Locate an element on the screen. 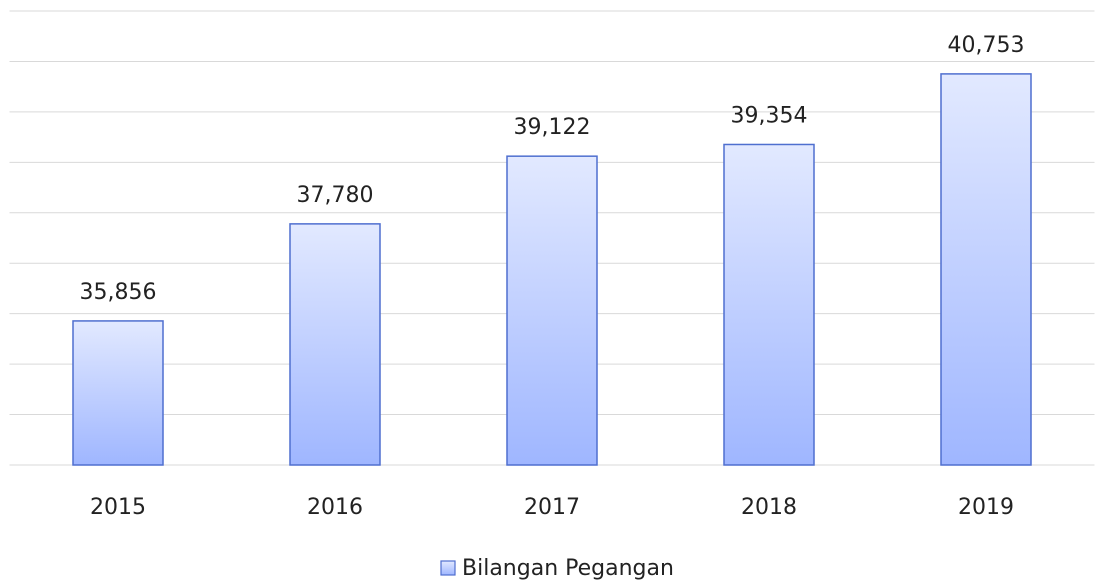 The height and width of the screenshot is (584, 1103). data-label: 37,780 is located at coordinates (335, 195).